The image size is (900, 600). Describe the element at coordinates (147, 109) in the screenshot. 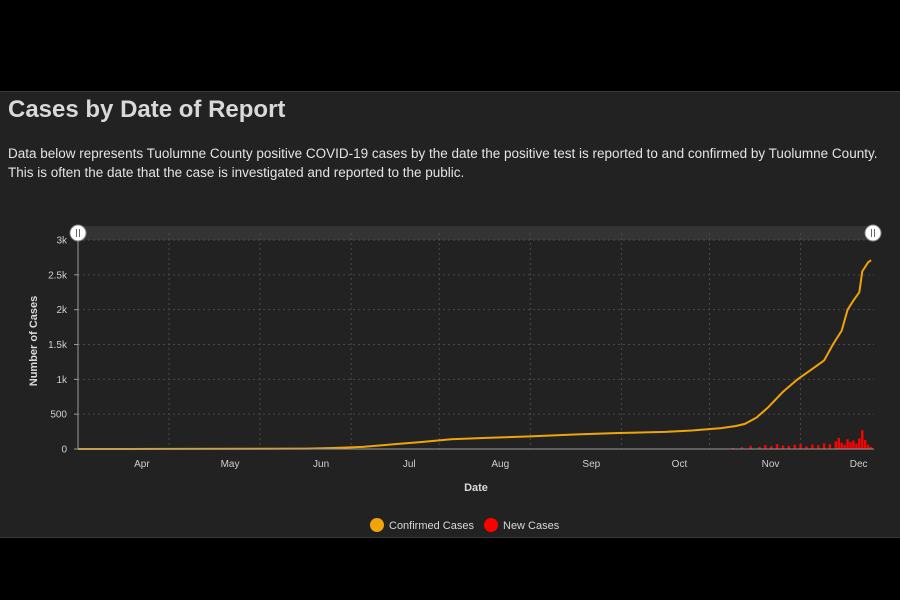

I see `page-title: Cases by Date of Report` at that location.